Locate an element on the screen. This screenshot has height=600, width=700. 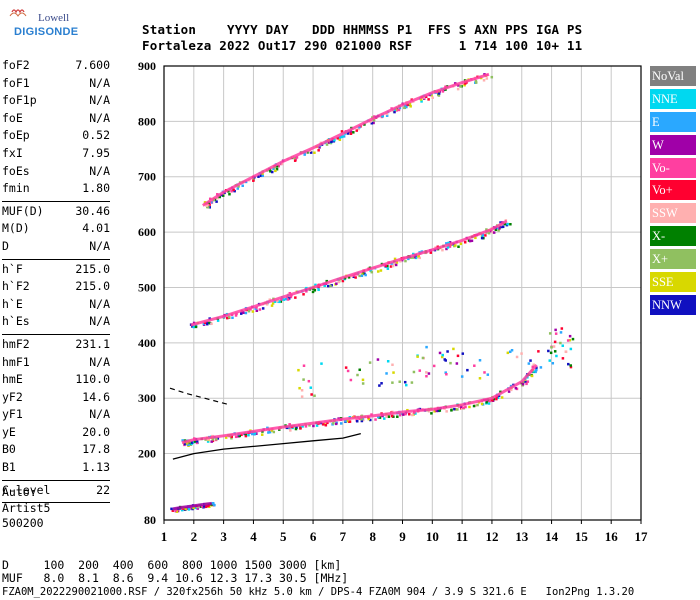
y-tick-label: 200 is located at coordinates (147, 454).